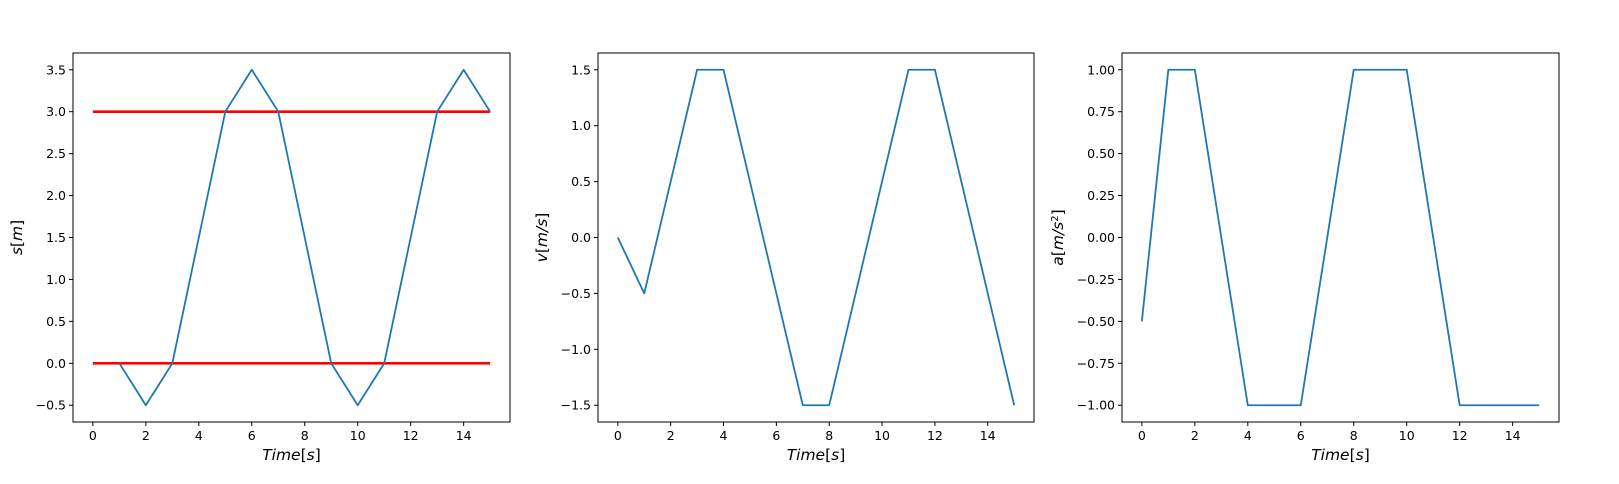 This screenshot has width=1619, height=484. What do you see at coordinates (1101, 237) in the screenshot?
I see `y-tick-label: 0.00` at bounding box center [1101, 237].